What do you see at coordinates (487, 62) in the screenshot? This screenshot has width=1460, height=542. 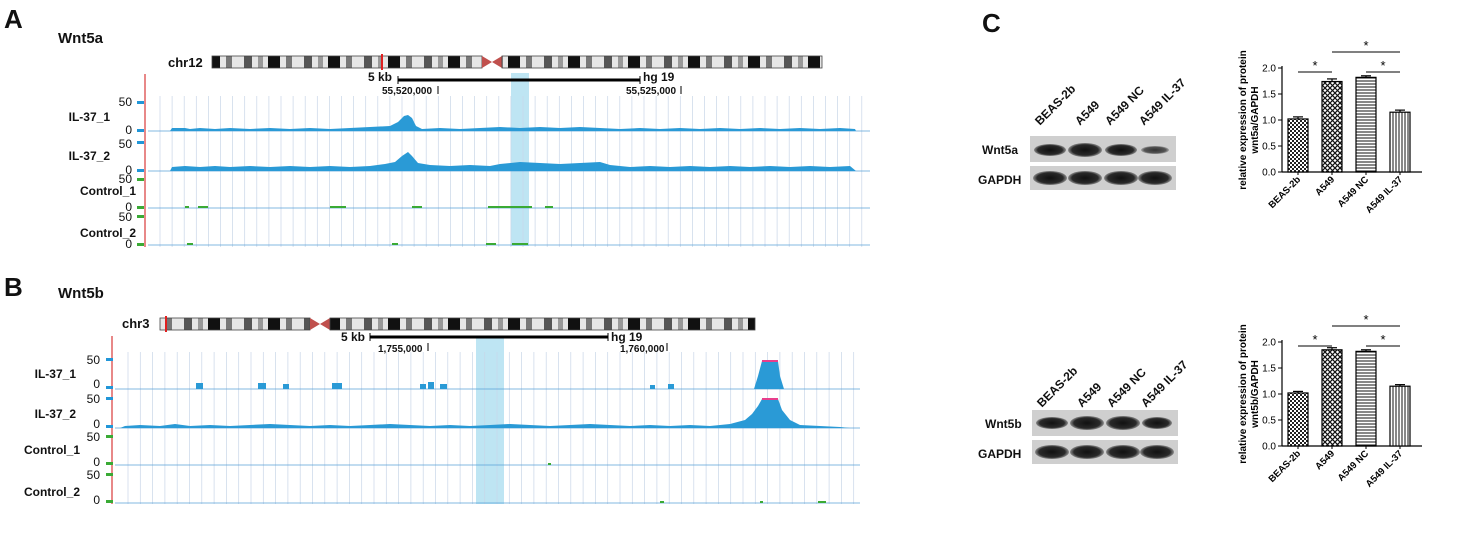 I see `centromere-marker` at bounding box center [487, 62].